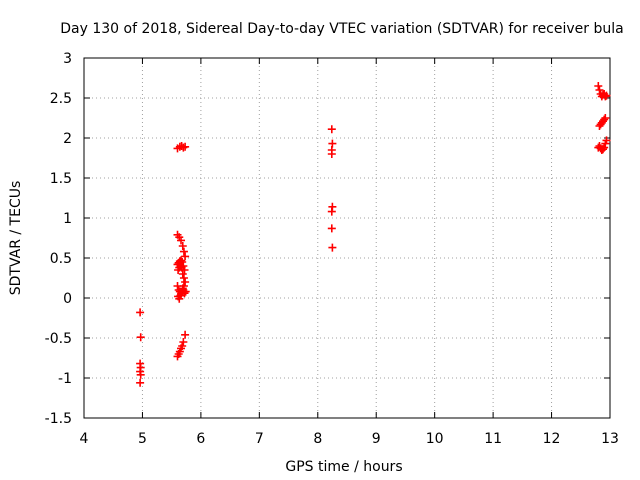  I want to click on x-tick-label: 11, so click(493, 439).